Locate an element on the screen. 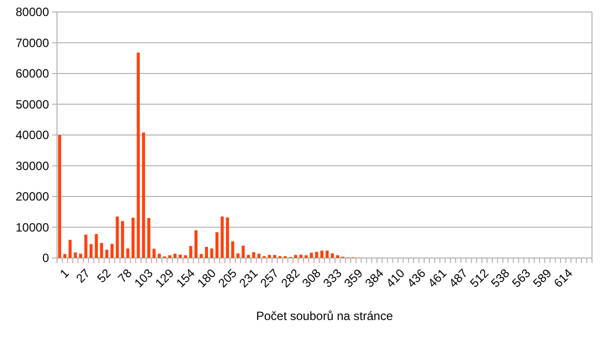  y-tick-label: 50000 is located at coordinates (33, 104).